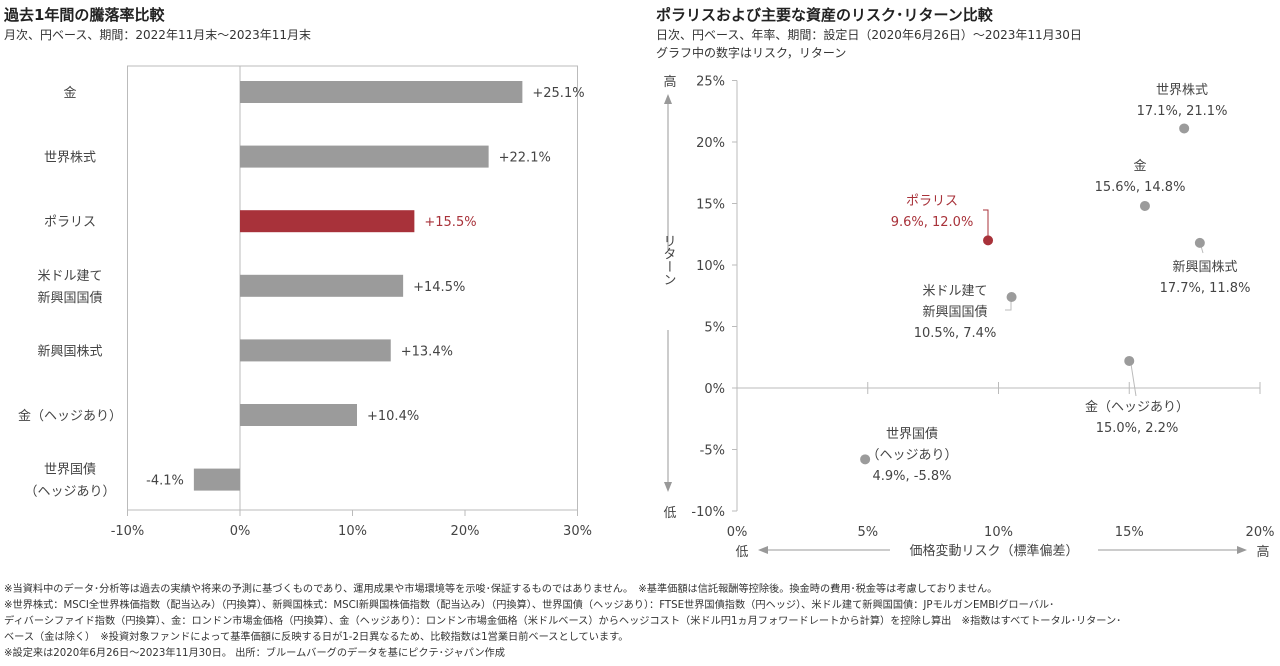 This screenshot has width=1280, height=666. I want to click on point-value-label: 17.1%, 21.1%, so click(1182, 111).